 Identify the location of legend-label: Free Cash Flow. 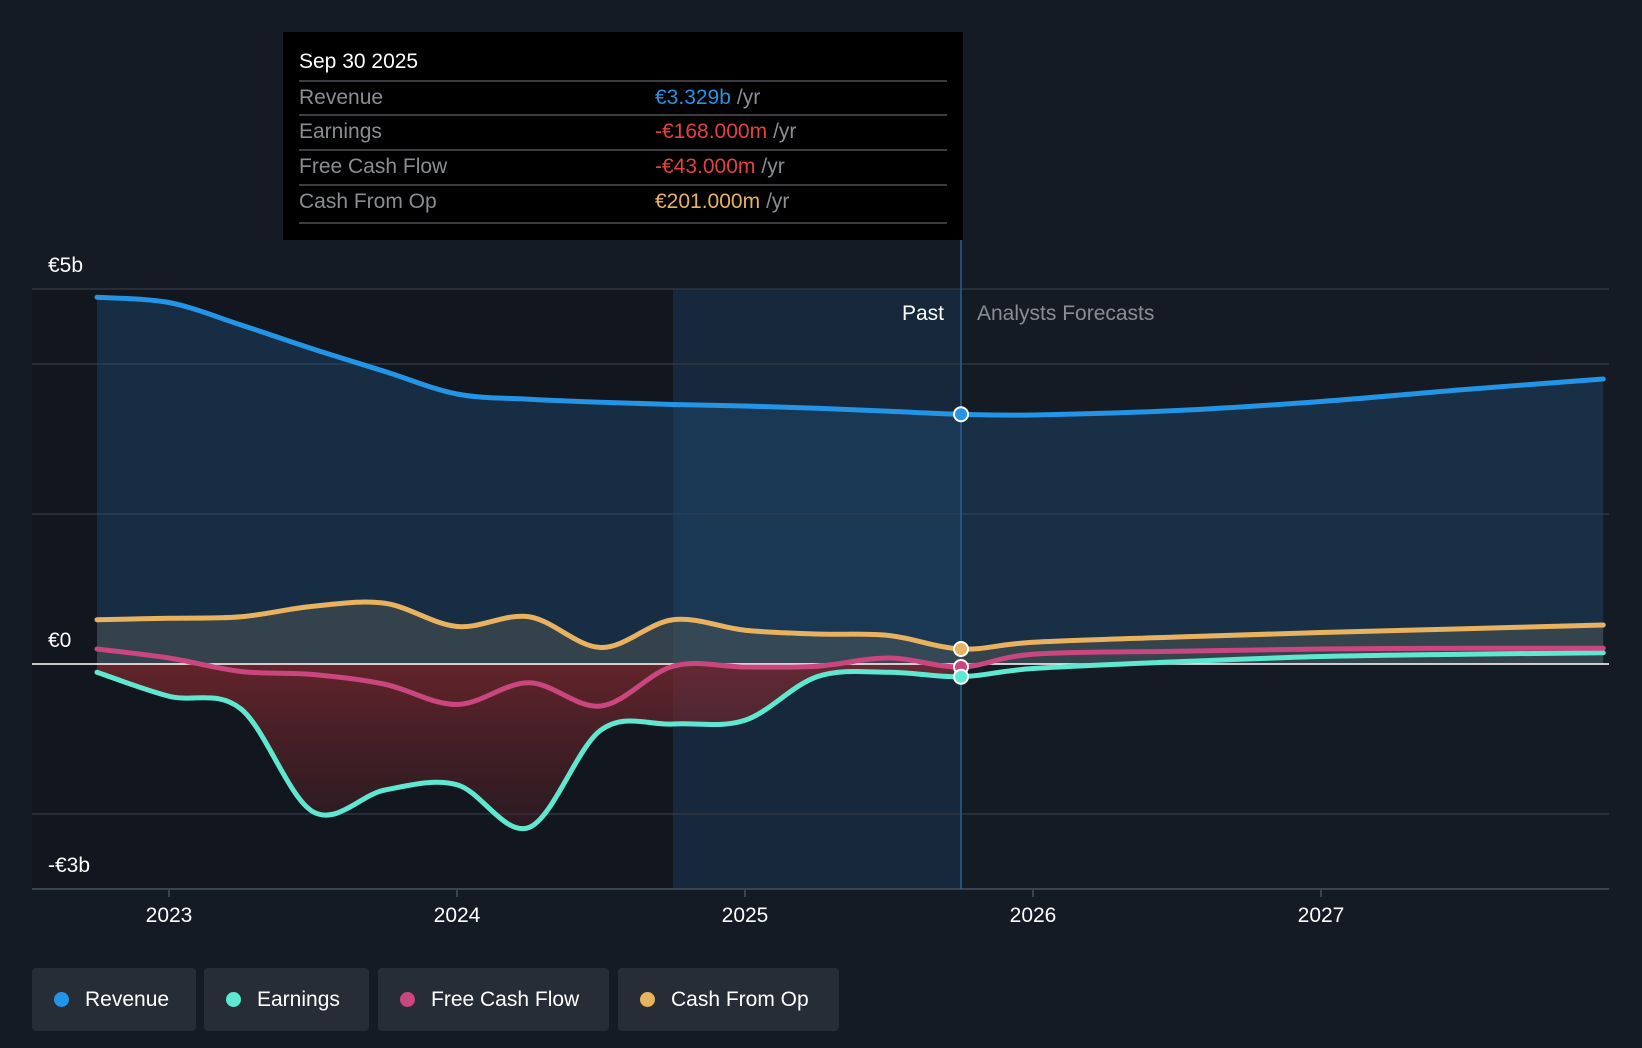
(505, 999).